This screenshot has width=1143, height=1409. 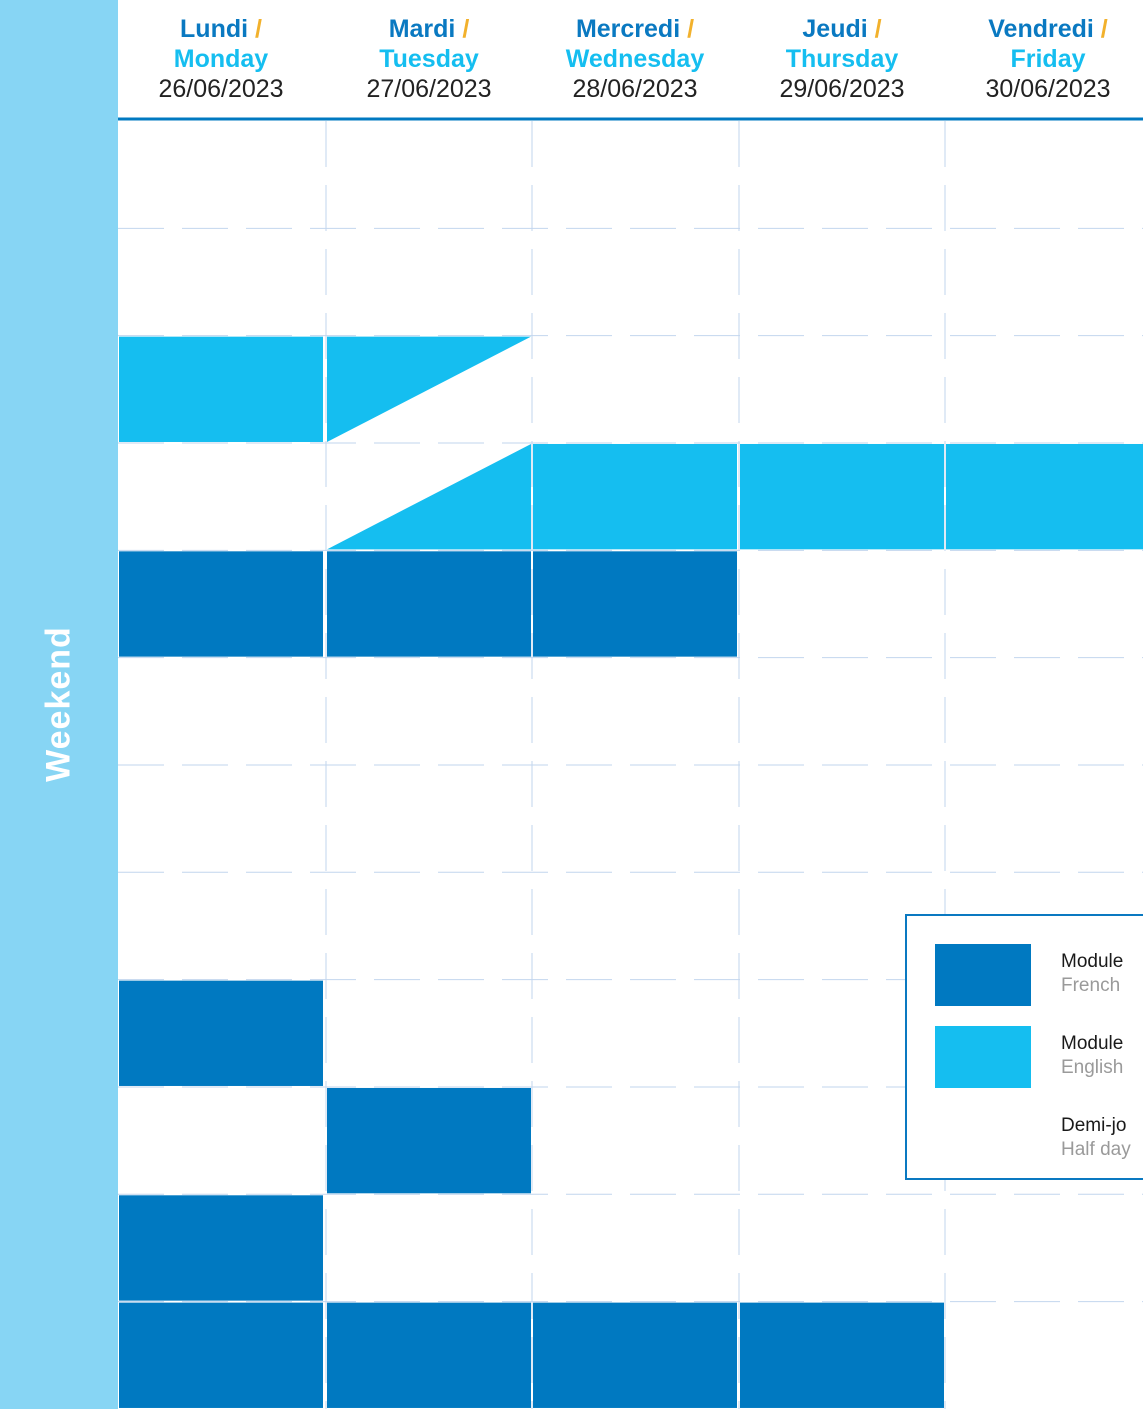 What do you see at coordinates (983, 1139) in the screenshot?
I see `half-day-icon` at bounding box center [983, 1139].